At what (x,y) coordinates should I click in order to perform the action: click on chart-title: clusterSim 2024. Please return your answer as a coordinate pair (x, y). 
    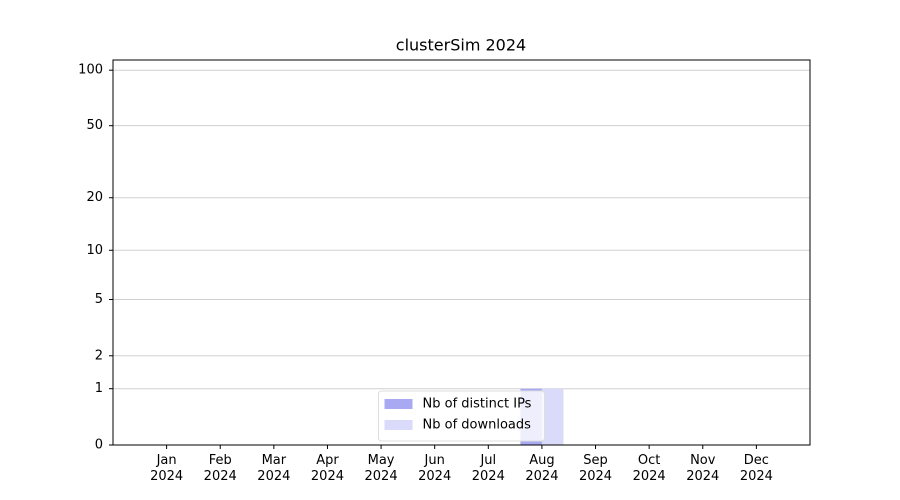
    Looking at the image, I should click on (461, 45).